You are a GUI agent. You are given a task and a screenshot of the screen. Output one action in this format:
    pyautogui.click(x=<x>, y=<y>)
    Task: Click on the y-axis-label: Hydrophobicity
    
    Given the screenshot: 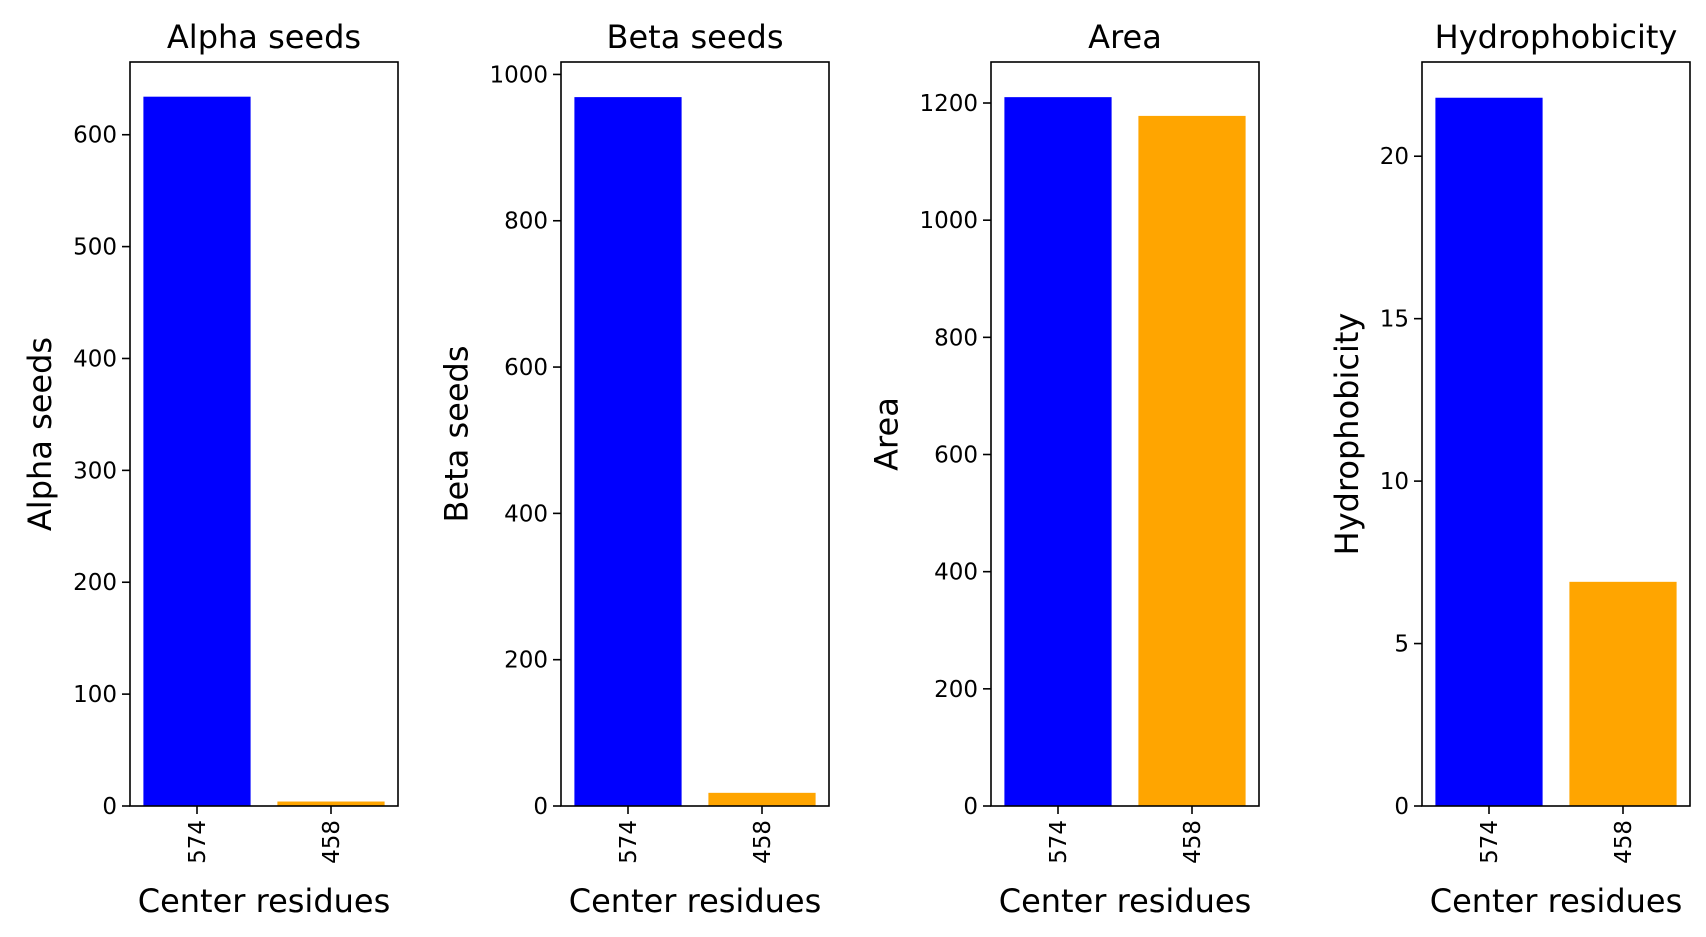 What is the action you would take?
    pyautogui.click(x=1347, y=434)
    